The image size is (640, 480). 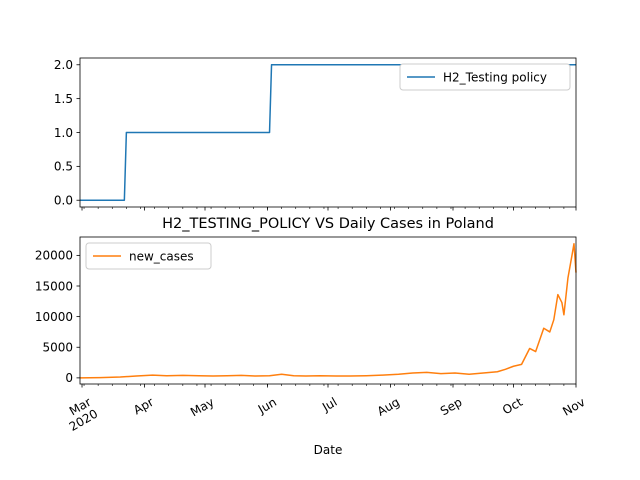 What do you see at coordinates (63, 65) in the screenshot?
I see `policy-y-tick-label: 2.0` at bounding box center [63, 65].